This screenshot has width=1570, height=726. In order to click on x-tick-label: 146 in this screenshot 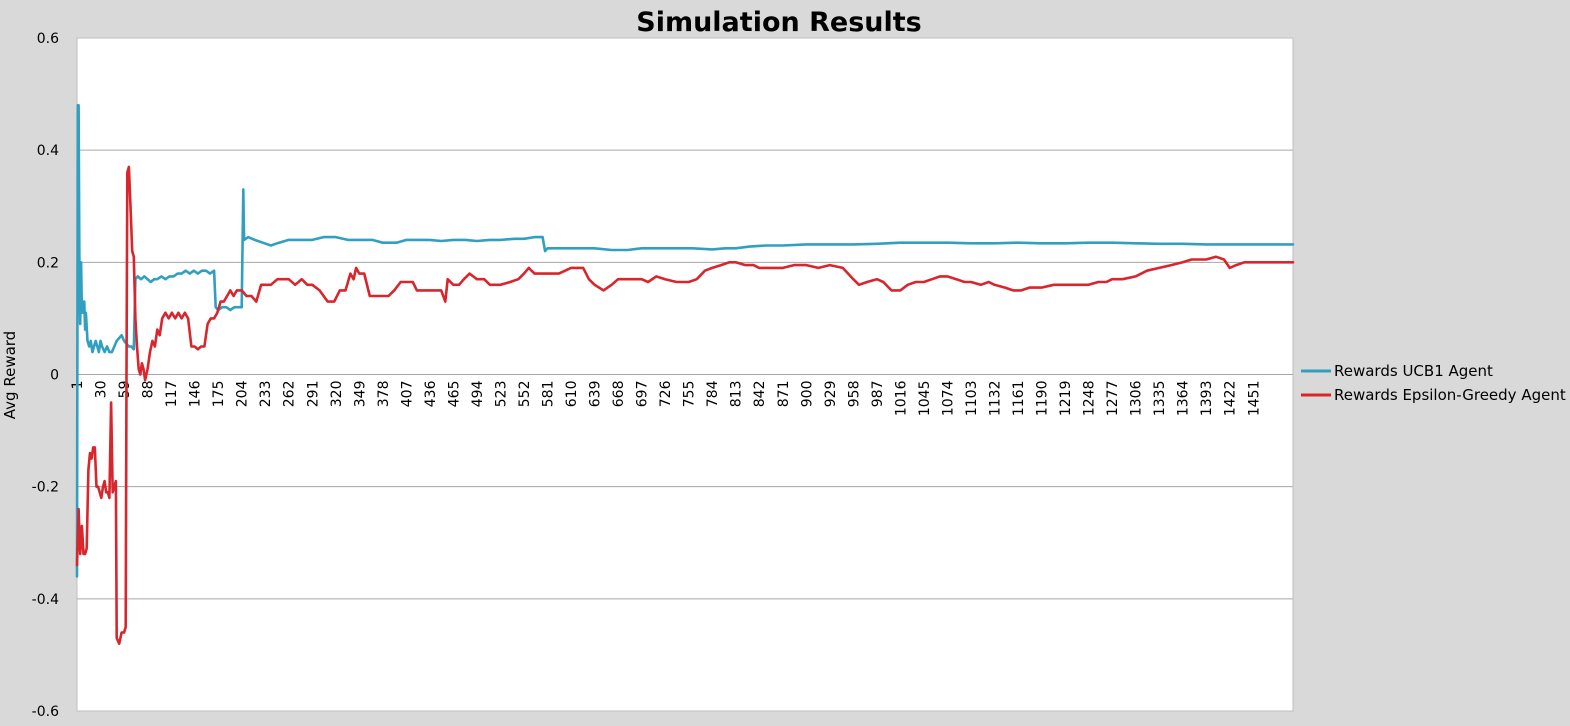, I will do `click(196, 393)`.